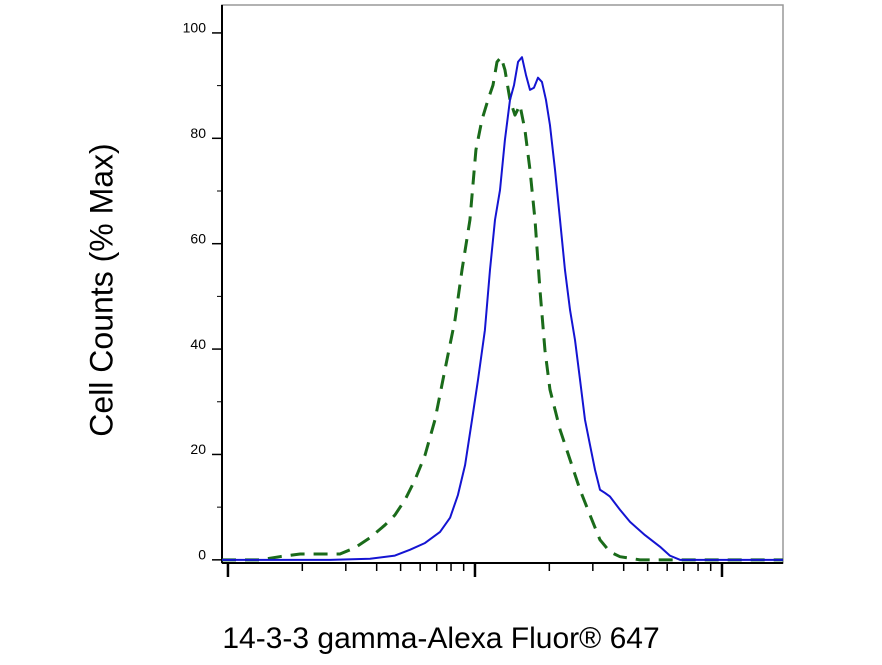 This screenshot has width=882, height=665. What do you see at coordinates (202, 555) in the screenshot?
I see `y-tick-label: 0` at bounding box center [202, 555].